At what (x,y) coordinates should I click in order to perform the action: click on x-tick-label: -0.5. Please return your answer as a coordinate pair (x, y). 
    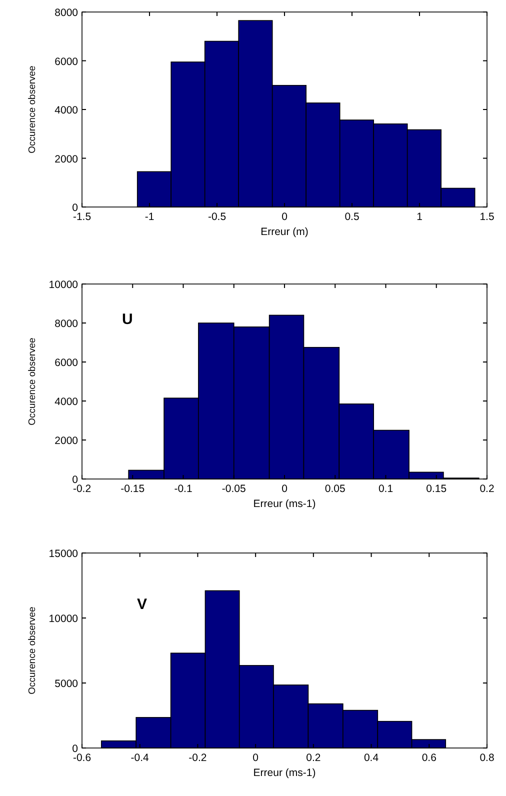
    Looking at the image, I should click on (217, 217).